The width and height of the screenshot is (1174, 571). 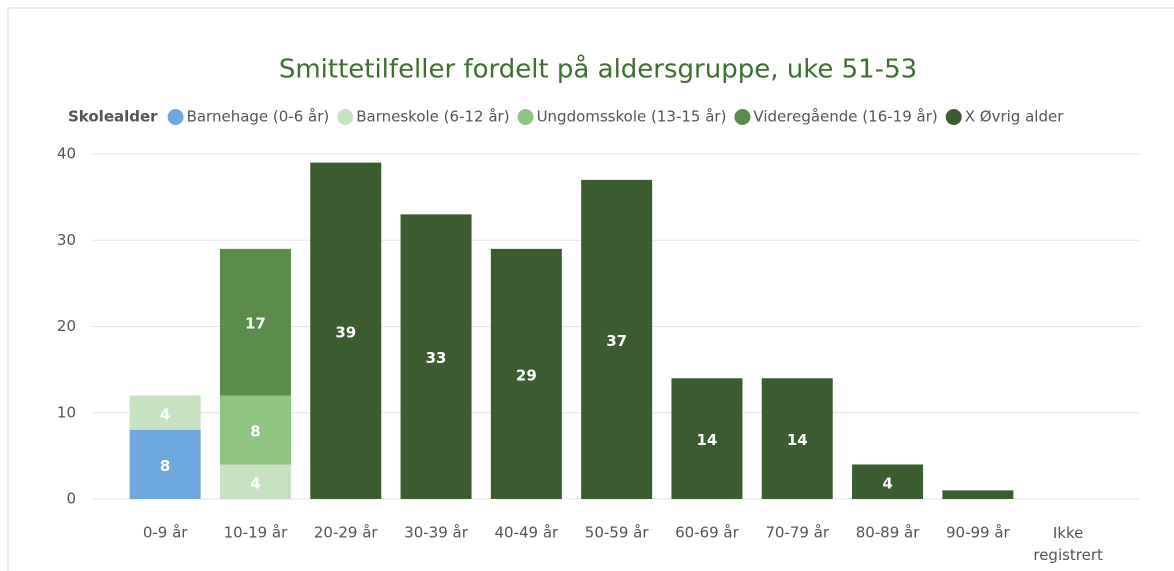 What do you see at coordinates (888, 533) in the screenshot?
I see `x-tick-label: 80-89 år` at bounding box center [888, 533].